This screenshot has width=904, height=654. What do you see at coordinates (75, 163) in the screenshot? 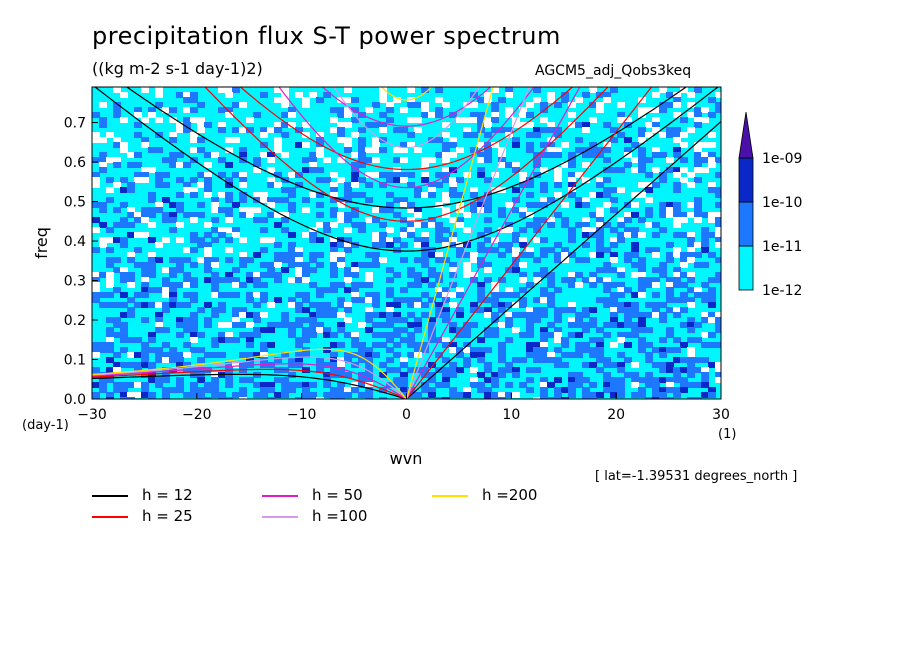
I see `y-tick-label: 0.6` at bounding box center [75, 163].